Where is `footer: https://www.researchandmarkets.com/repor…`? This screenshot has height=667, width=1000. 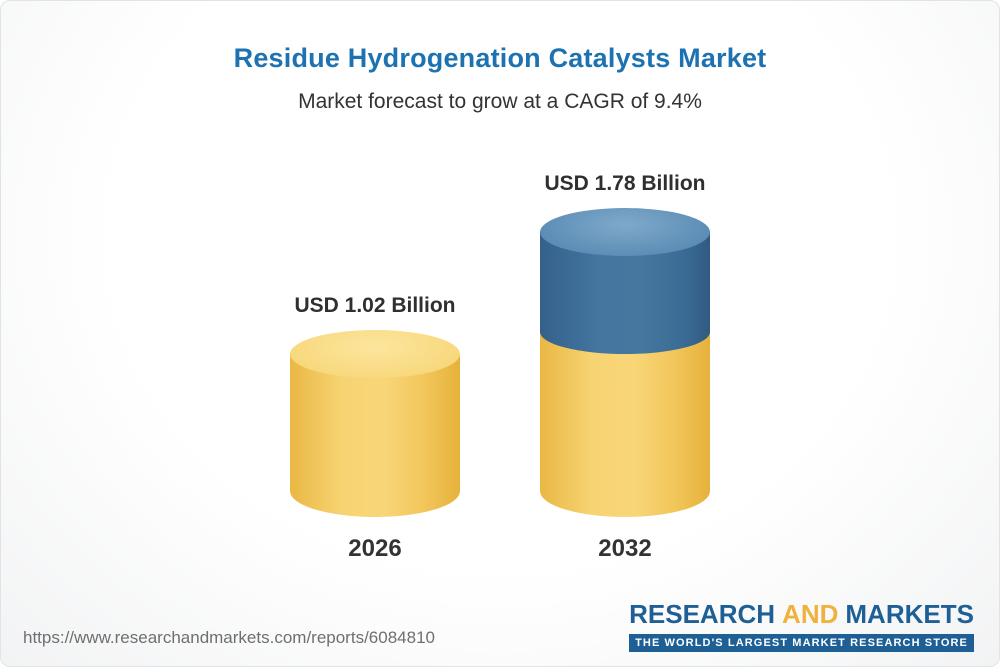 footer: https://www.researchandmarkets.com/repor… is located at coordinates (500, 632).